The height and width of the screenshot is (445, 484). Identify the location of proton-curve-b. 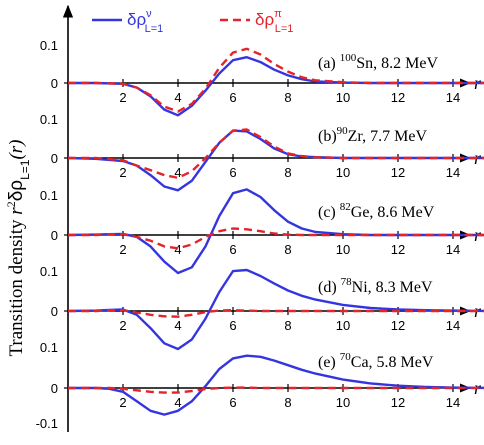
(276, 153).